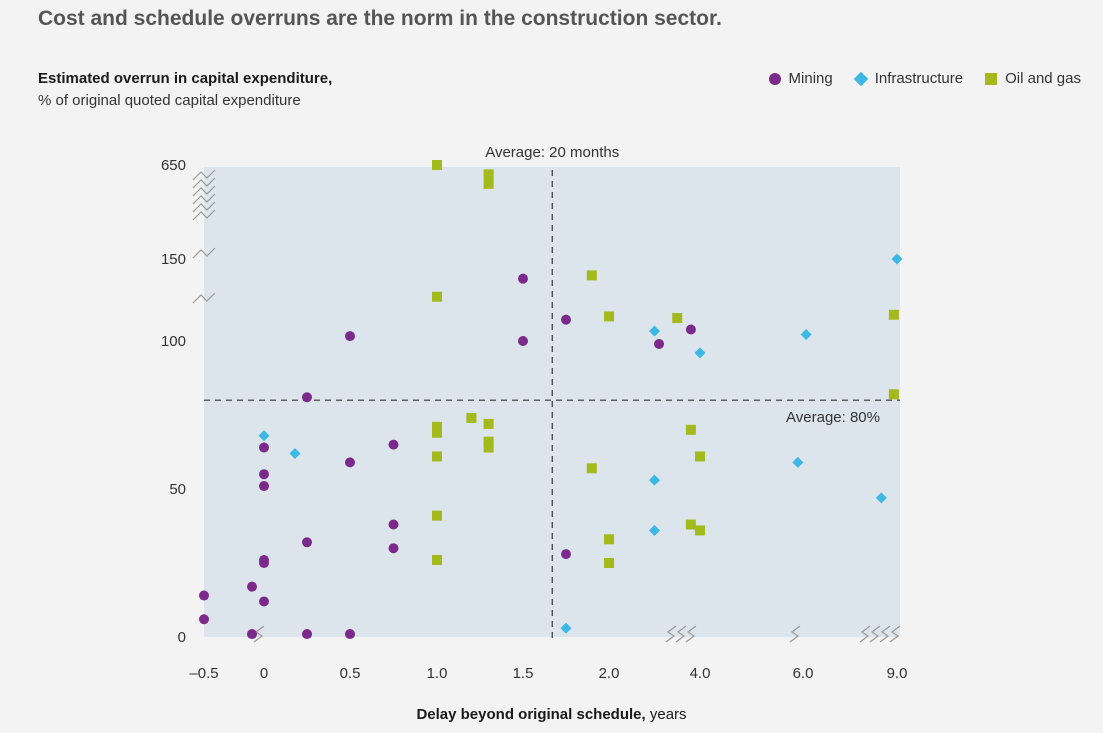 Image resolution: width=1103 pixels, height=733 pixels. I want to click on legend-item-infrastructure: Infrastructure, so click(908, 78).